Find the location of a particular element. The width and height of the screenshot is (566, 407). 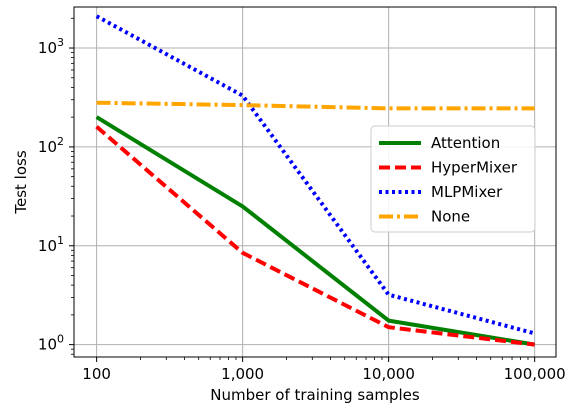

legend-label-mlpmixer: MLPMixer is located at coordinates (467, 192).